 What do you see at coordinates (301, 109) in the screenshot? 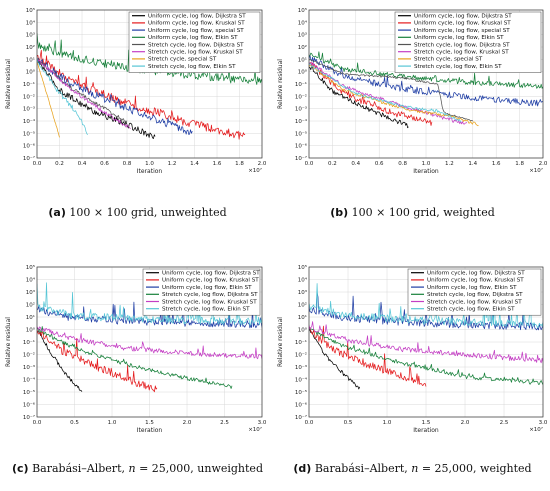
I see `y-tick-label-b--3: 10⁻³` at bounding box center [301, 109].